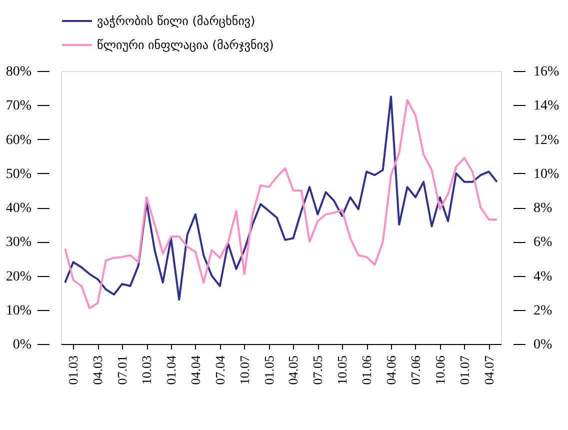 This screenshot has width=568, height=430. Describe the element at coordinates (547, 174) in the screenshot. I see `y2-tick-label: 10%` at that location.